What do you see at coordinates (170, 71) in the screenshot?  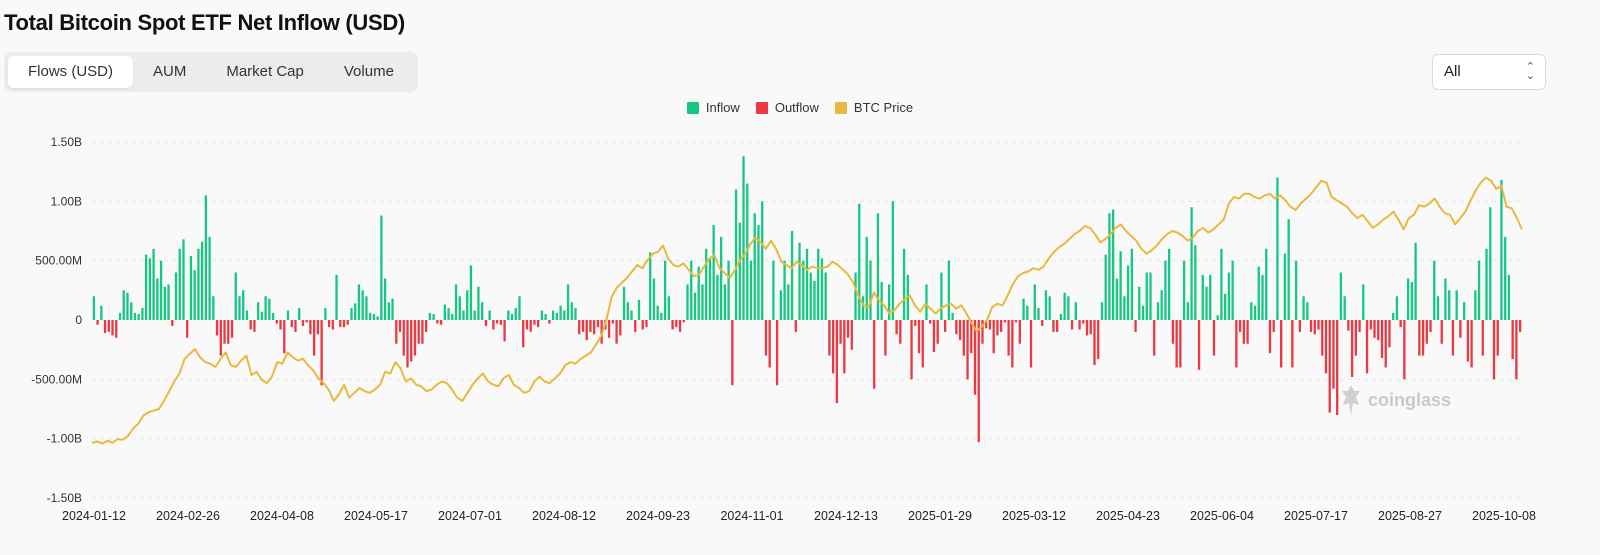 I see `tab-aum: AUM` at bounding box center [170, 71].